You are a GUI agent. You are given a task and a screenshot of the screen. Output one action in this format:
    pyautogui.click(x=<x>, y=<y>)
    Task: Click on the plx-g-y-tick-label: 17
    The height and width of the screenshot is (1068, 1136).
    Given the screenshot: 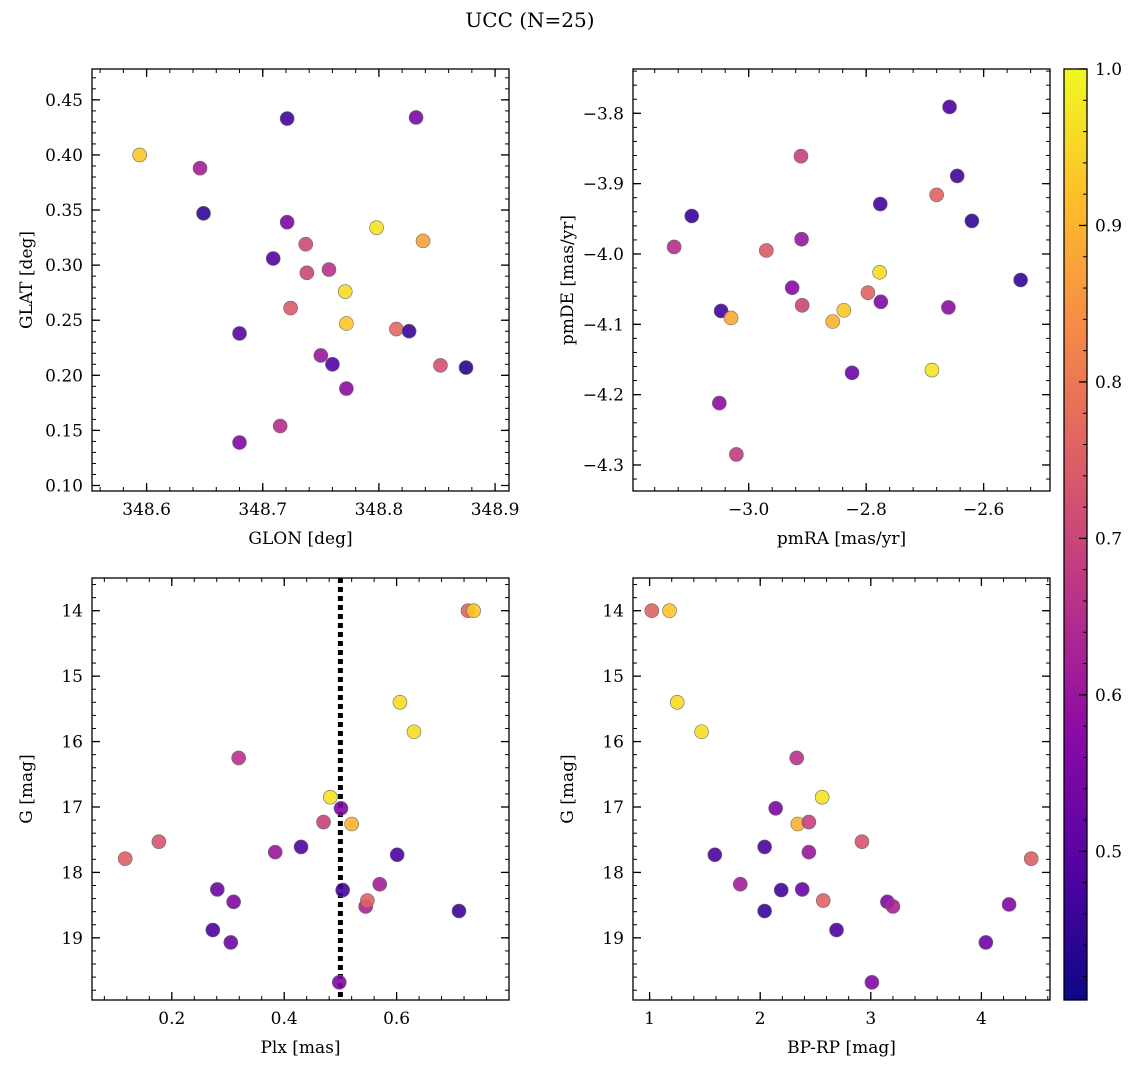 What is the action you would take?
    pyautogui.click(x=72, y=808)
    